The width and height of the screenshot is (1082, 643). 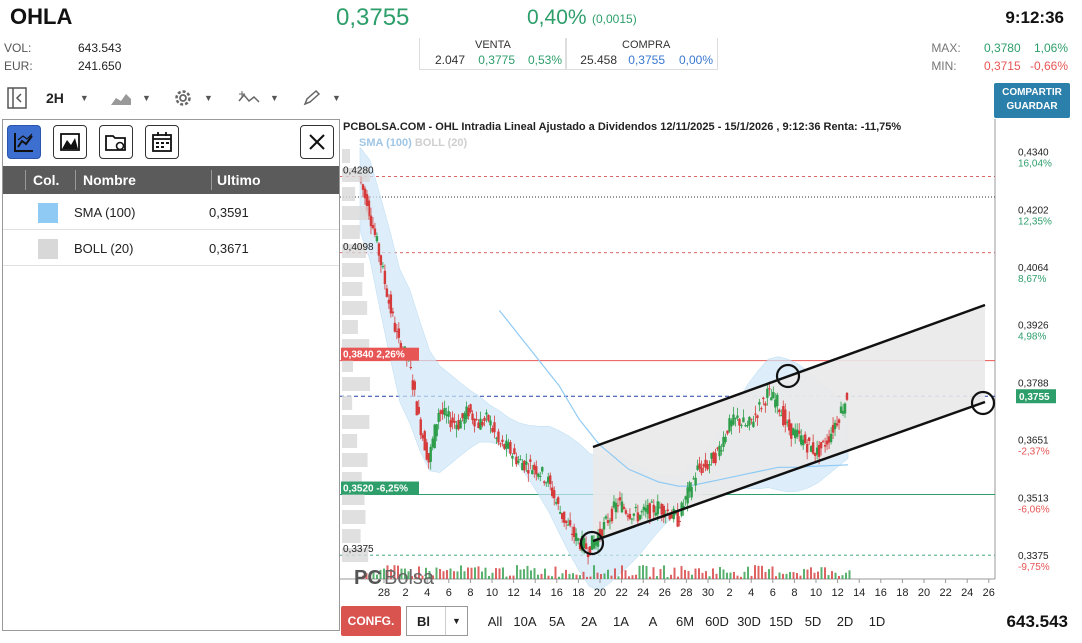 What do you see at coordinates (17, 98) in the screenshot?
I see `toggle-panel-button` at bounding box center [17, 98].